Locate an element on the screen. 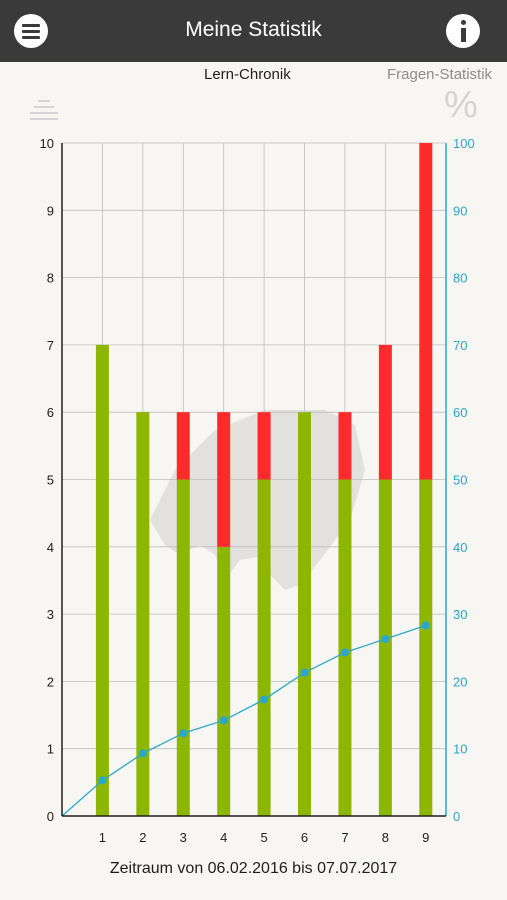  x-tick-label: 2 is located at coordinates (142, 837).